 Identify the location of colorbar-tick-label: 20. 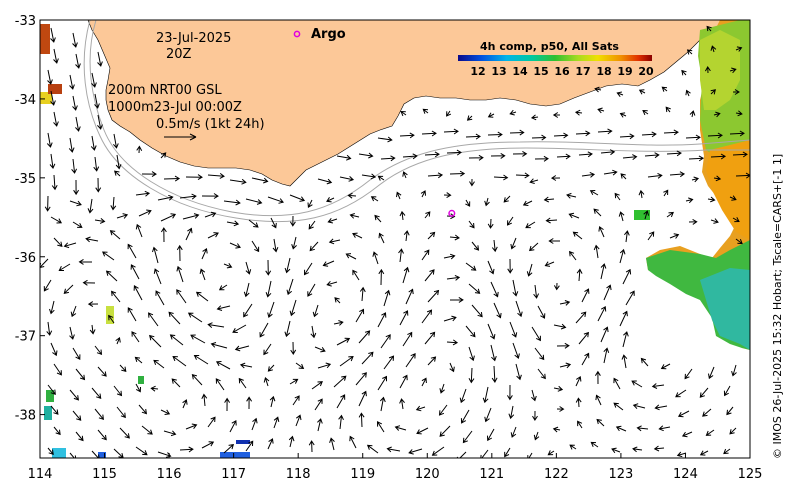
(646, 71).